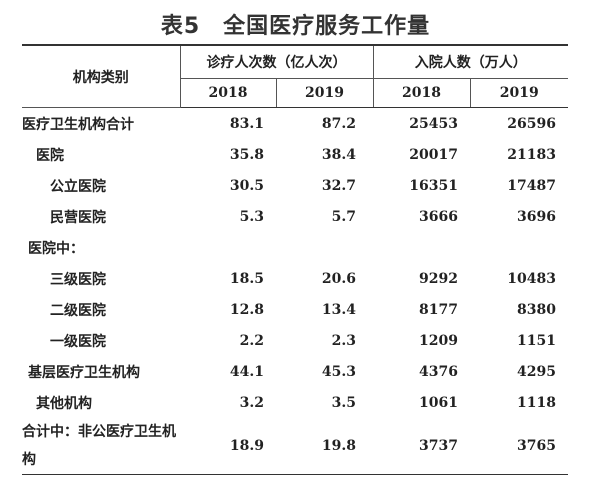  I want to click on row-label: 公立医院, so click(78, 186).